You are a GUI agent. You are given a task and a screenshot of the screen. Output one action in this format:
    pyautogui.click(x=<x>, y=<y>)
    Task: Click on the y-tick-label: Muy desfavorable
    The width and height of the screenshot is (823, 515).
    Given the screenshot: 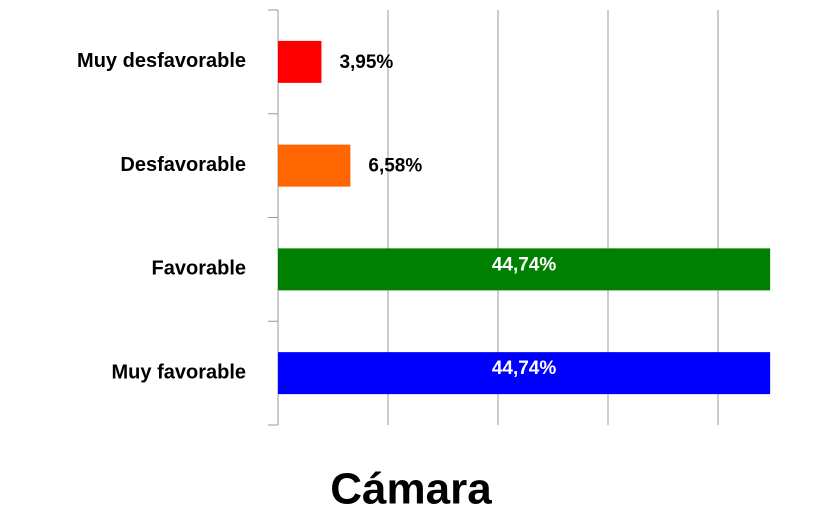 What is the action you would take?
    pyautogui.click(x=161, y=61)
    